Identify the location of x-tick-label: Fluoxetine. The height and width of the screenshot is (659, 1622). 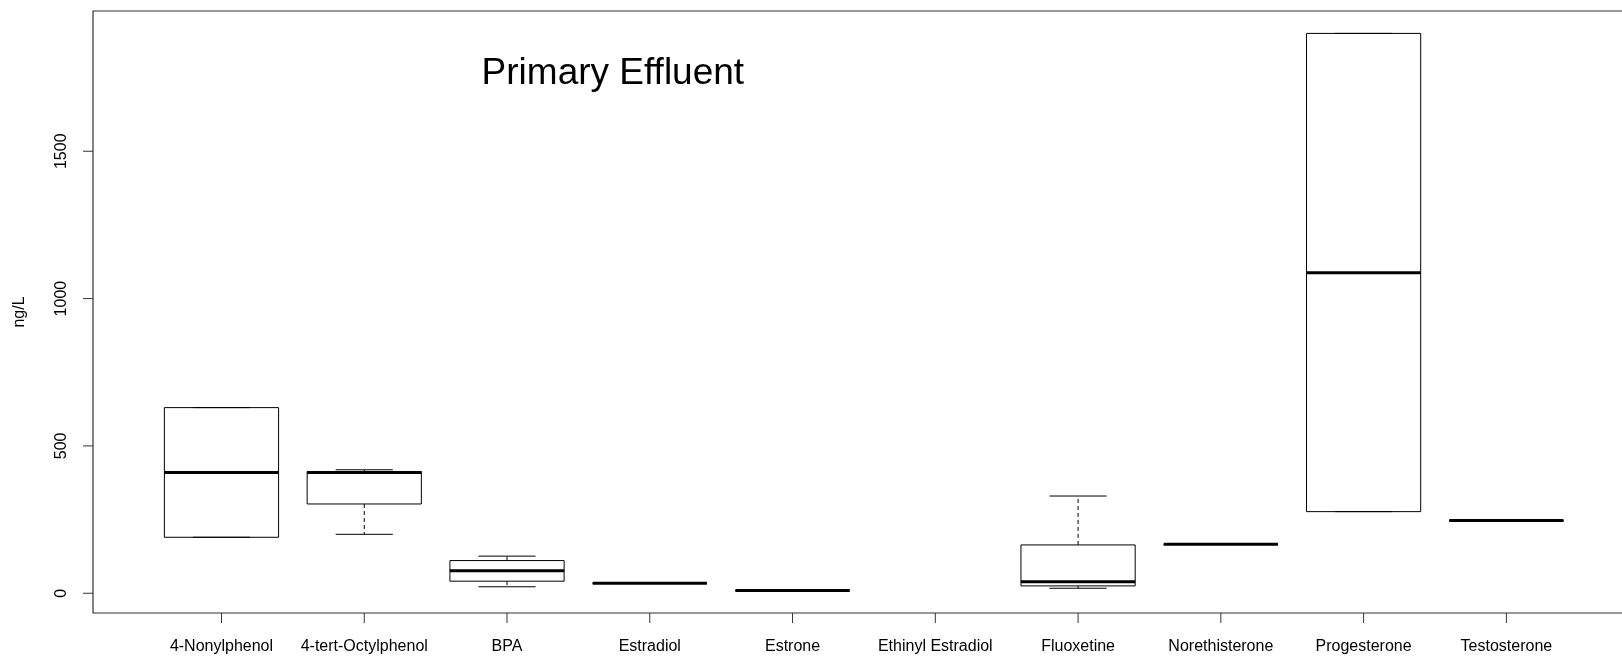
(1078, 646).